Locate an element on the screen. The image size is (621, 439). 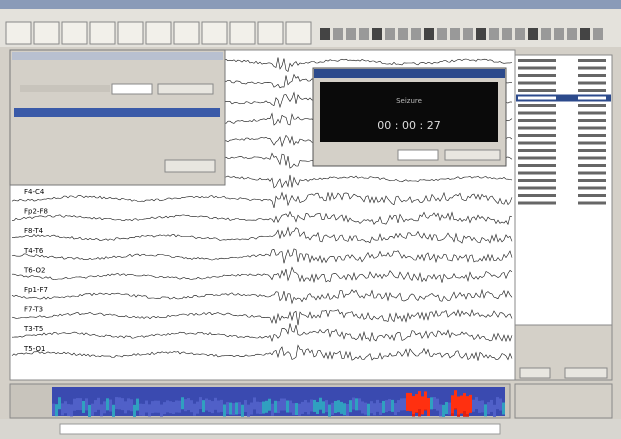
dialog-input is located at coordinates (418, 155).